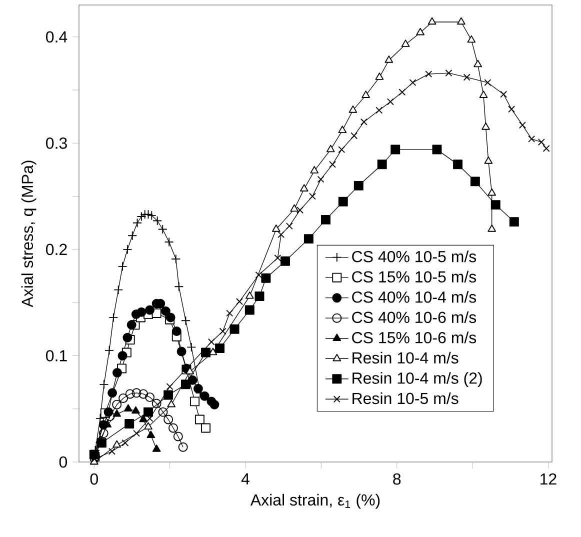 The width and height of the screenshot is (581, 537). What do you see at coordinates (417, 379) in the screenshot?
I see `legend-label: Resin 10-4 m/s (2)` at bounding box center [417, 379].